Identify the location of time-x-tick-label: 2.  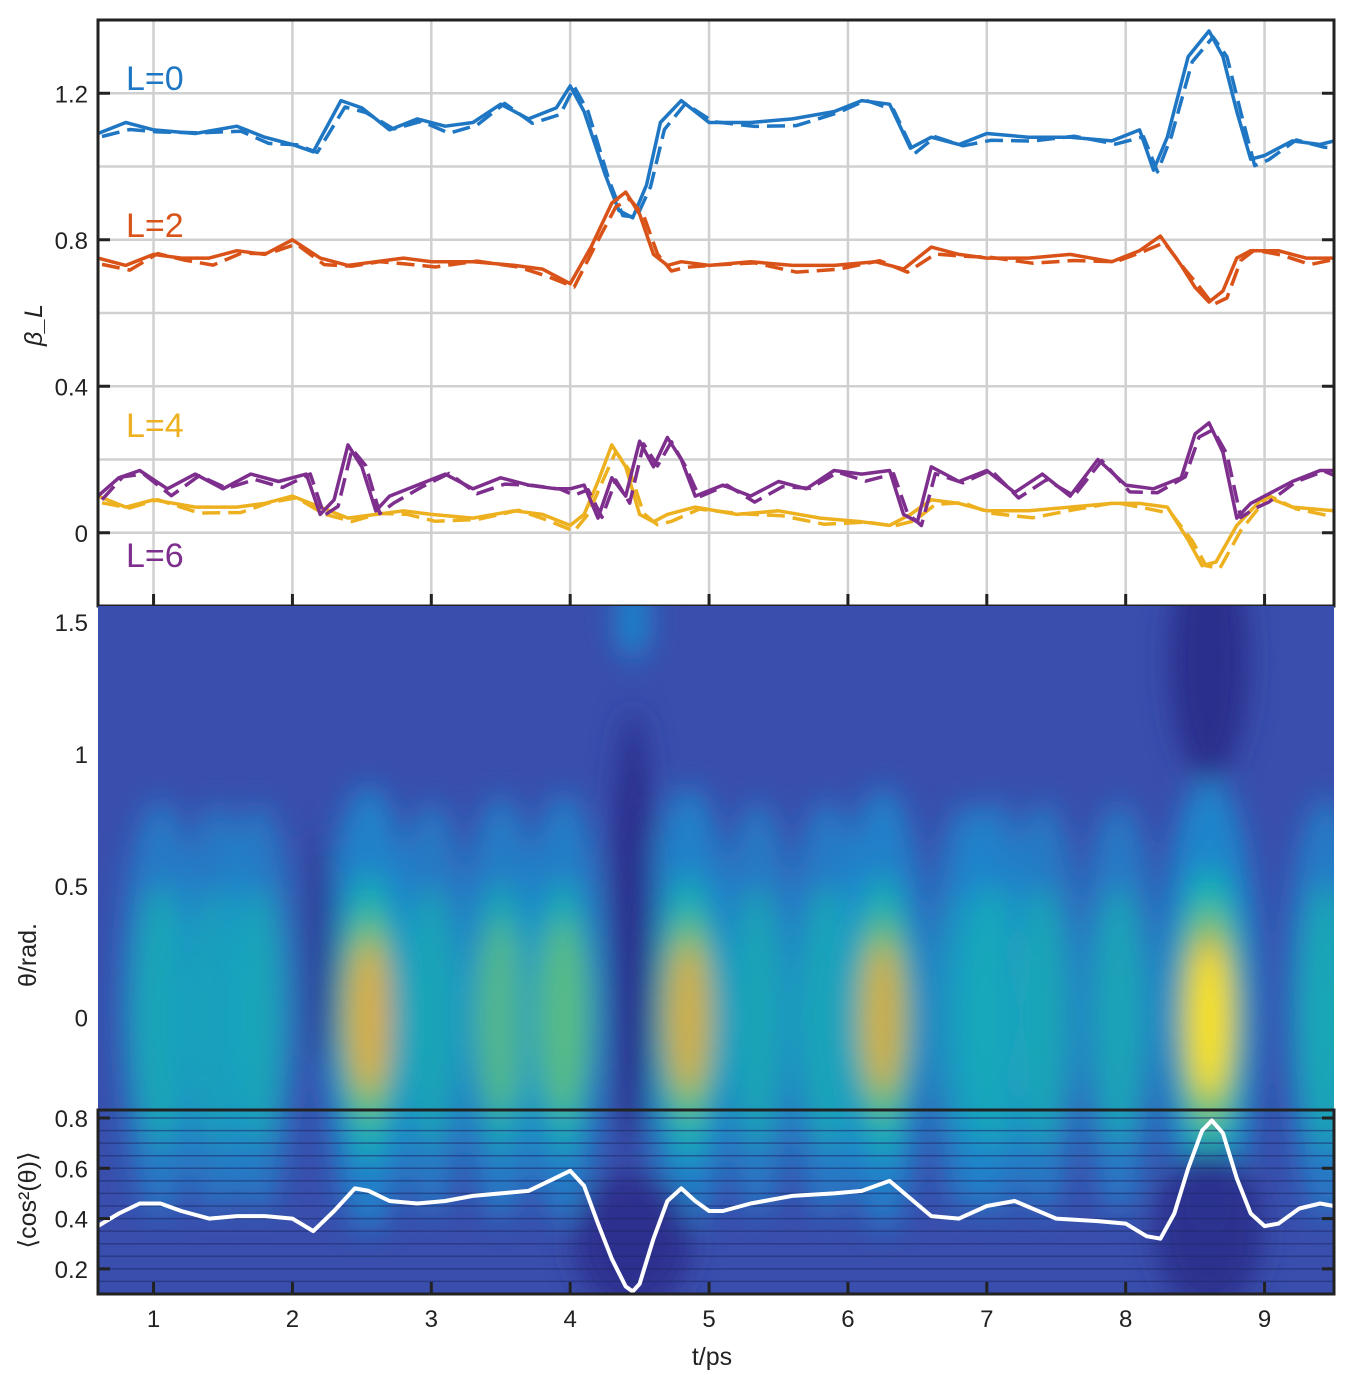
(292, 1319).